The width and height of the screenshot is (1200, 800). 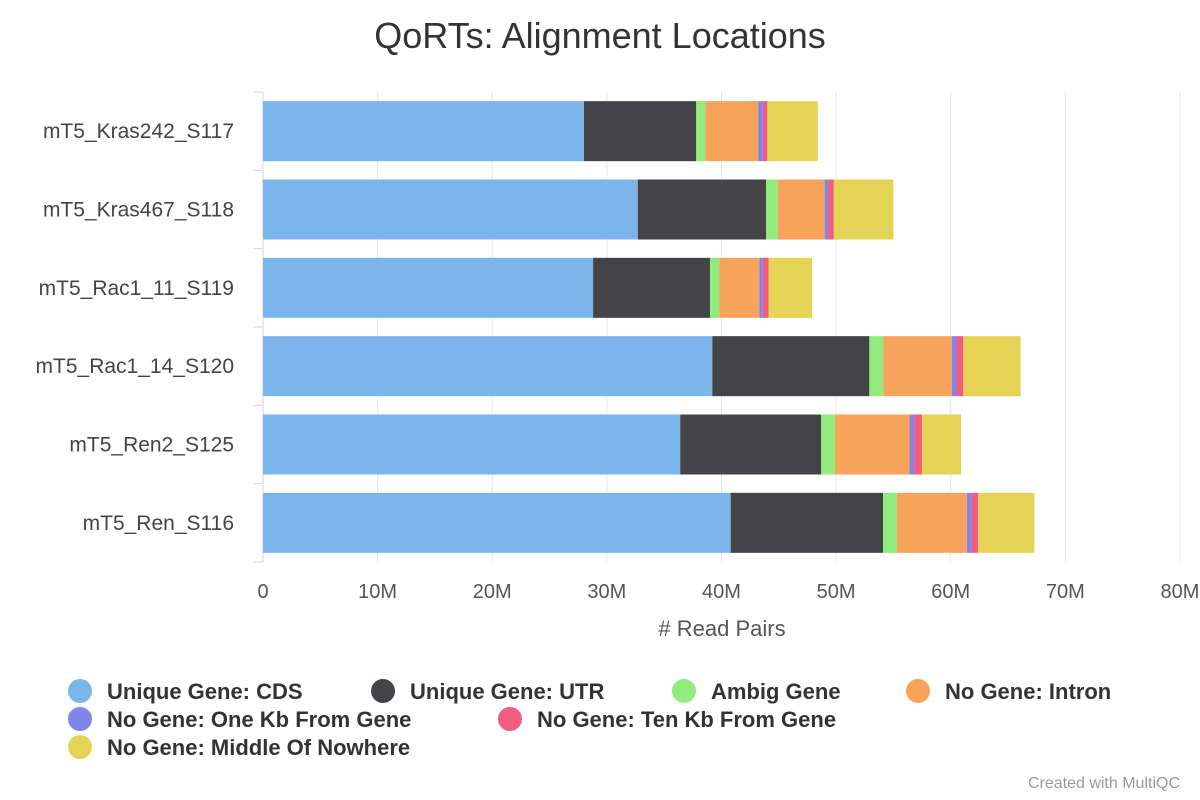 I want to click on chart-title: QoRTs: Alignment Locations, so click(x=600, y=35).